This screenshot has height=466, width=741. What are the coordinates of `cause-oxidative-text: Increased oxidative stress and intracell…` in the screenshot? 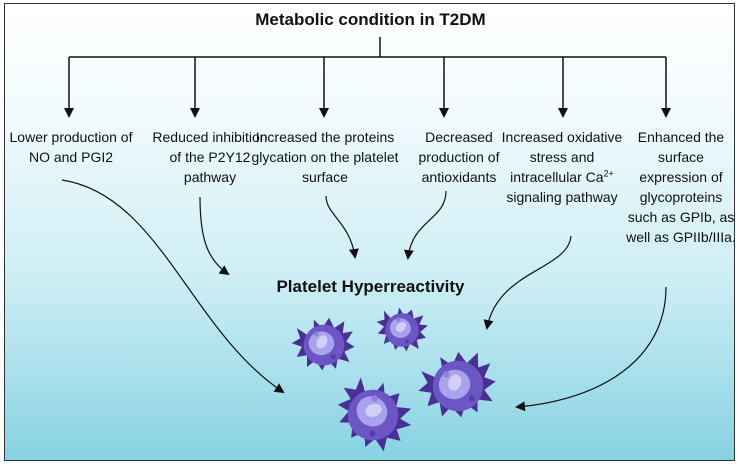 It's located at (562, 157).